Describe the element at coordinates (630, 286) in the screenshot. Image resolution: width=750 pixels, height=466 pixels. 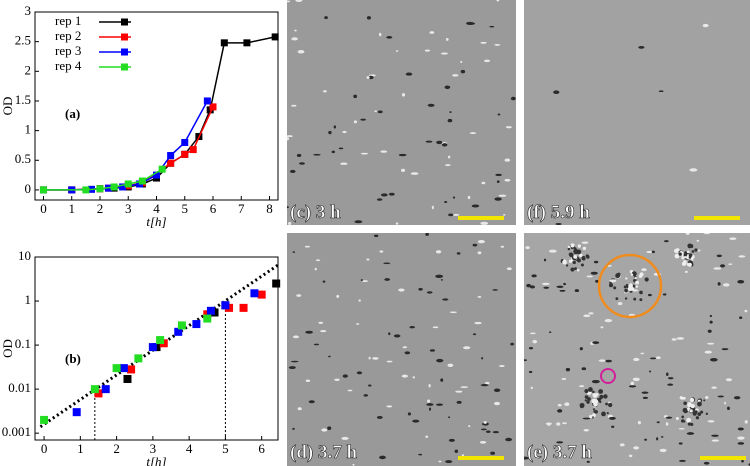
I see `highlight-circle` at that location.